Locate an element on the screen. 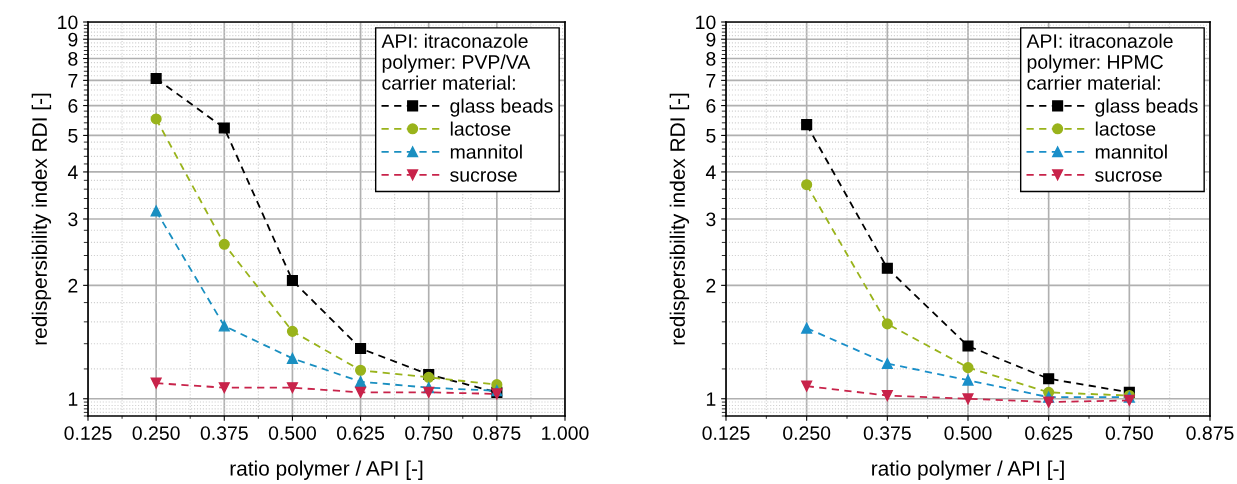 The image size is (1237, 484). legend-title: API: itraconazole polymer: HPMC carrier material: is located at coordinates (1099, 61).